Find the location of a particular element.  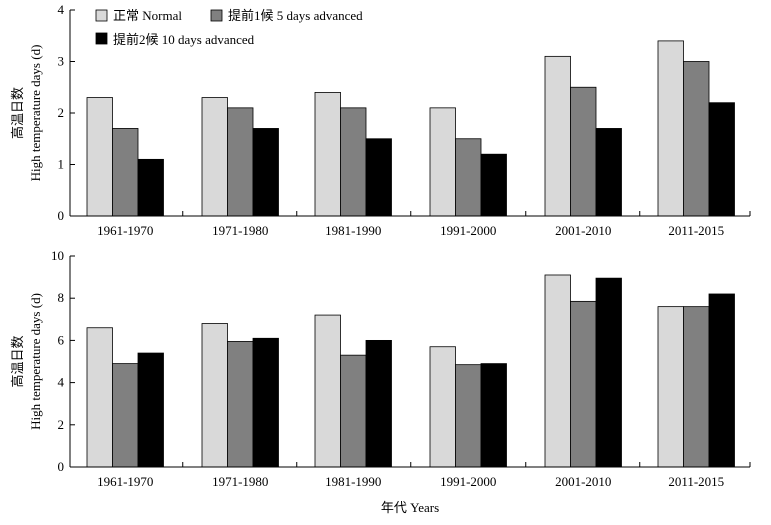

y-axis-label-cn-top: 高温日数 is located at coordinates (17, 113).